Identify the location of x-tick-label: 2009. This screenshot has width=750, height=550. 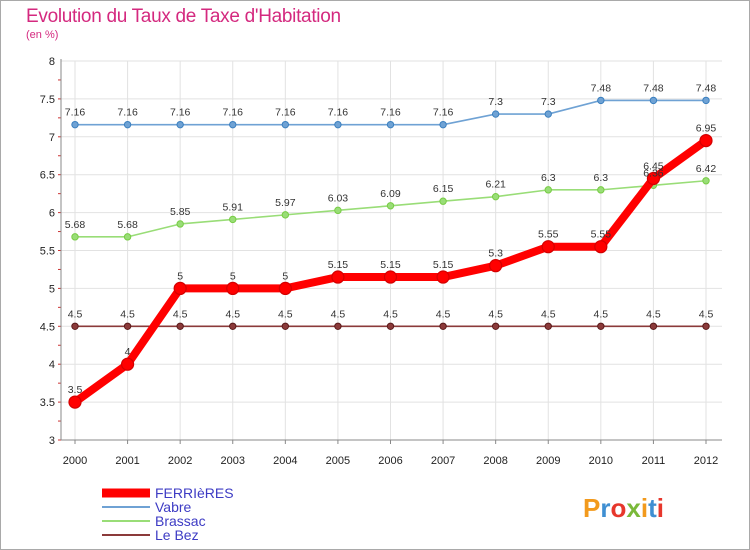
(548, 461).